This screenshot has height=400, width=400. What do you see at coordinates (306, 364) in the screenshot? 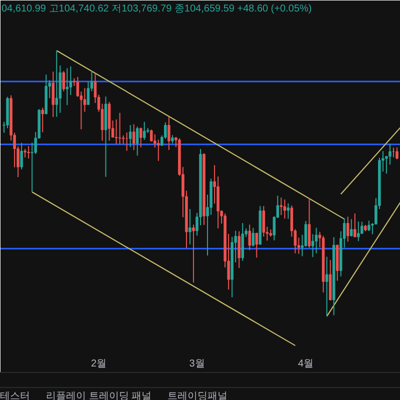
I see `x-tick-label: 4월` at bounding box center [306, 364].